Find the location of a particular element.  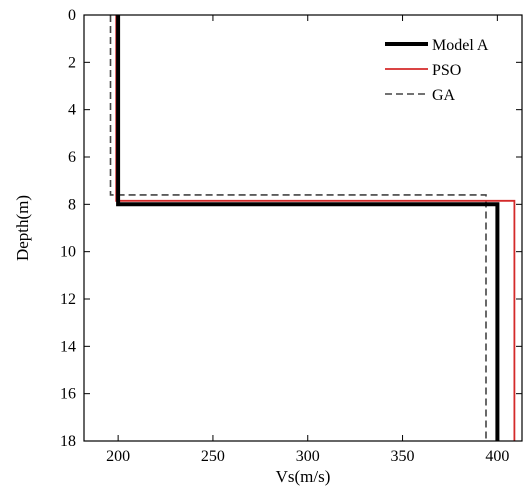

y-tick-label: 4 is located at coordinates (72, 110).